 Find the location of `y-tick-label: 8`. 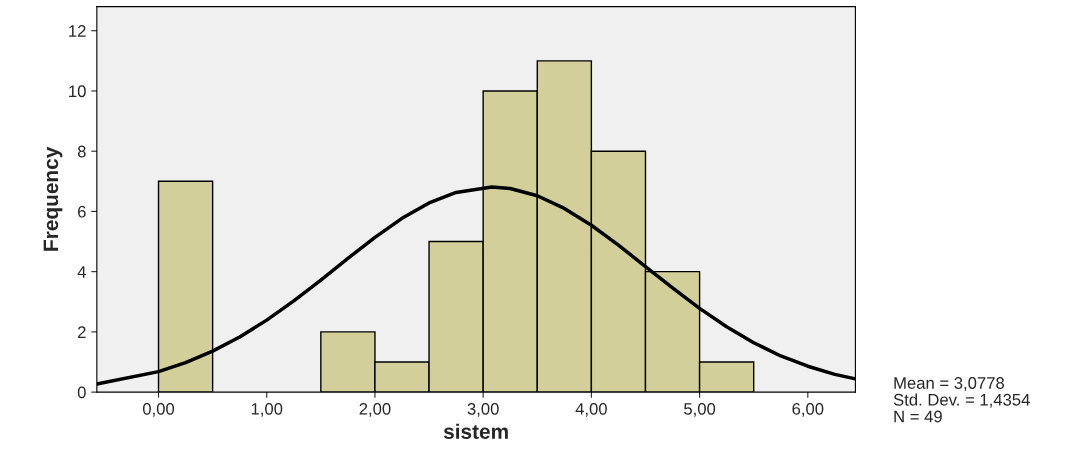

y-tick-label: 8 is located at coordinates (81, 151).